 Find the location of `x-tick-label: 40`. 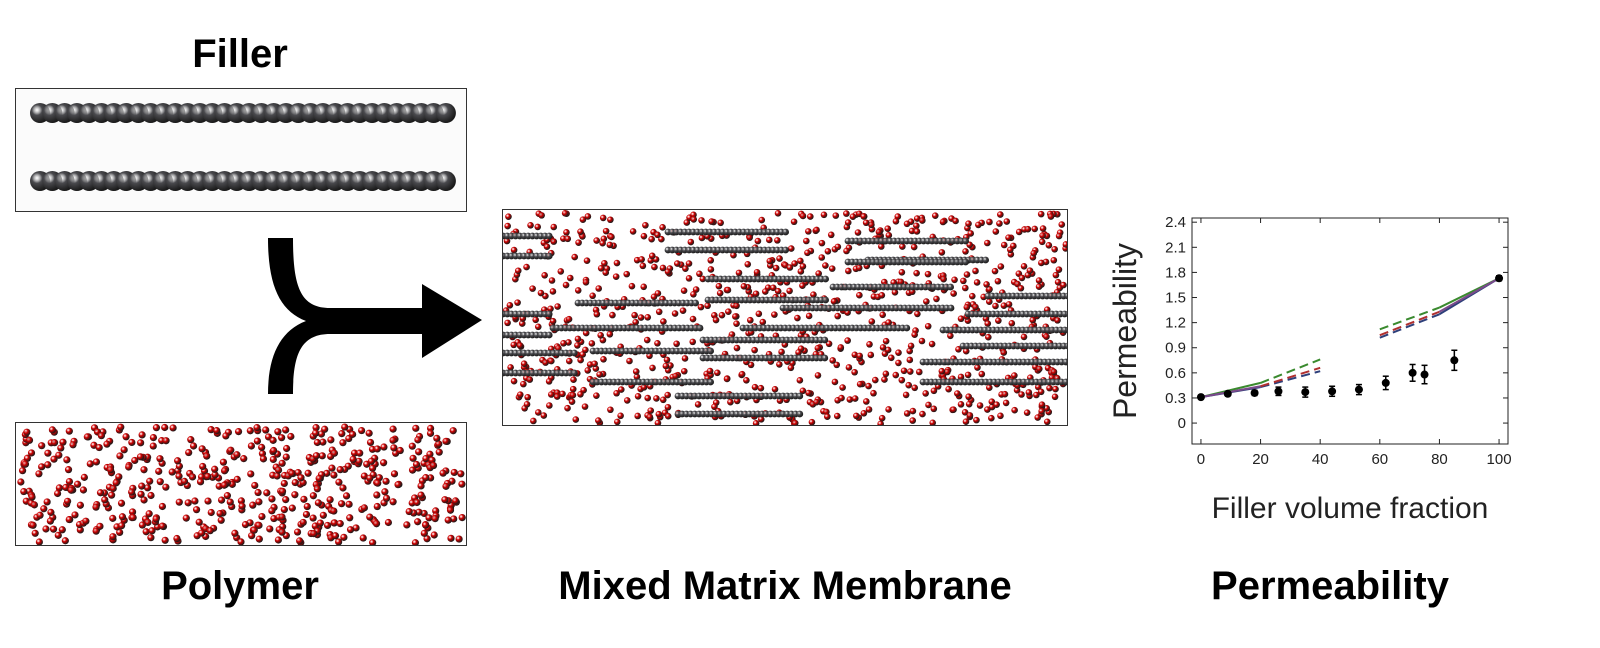

x-tick-label: 40 is located at coordinates (1320, 459).